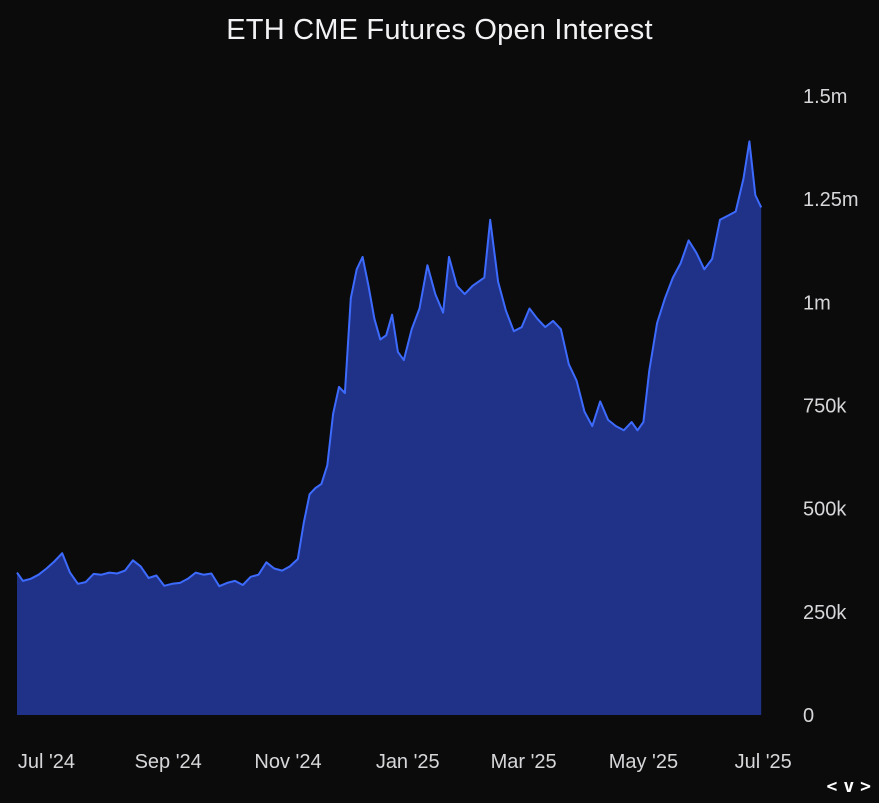 The image size is (879, 803). What do you see at coordinates (825, 613) in the screenshot?
I see `y-tick-label: 250k` at bounding box center [825, 613].